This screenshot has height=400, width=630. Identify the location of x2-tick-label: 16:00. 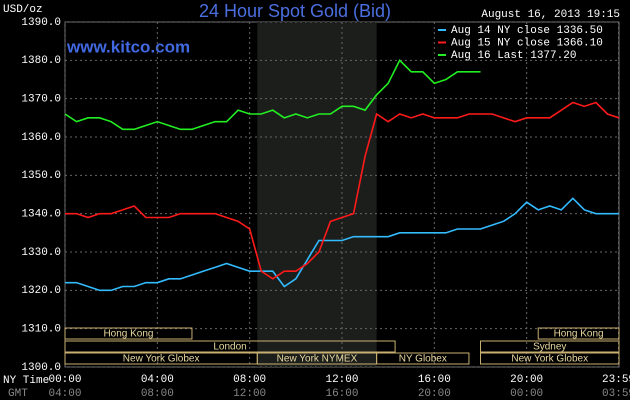
(341, 394).